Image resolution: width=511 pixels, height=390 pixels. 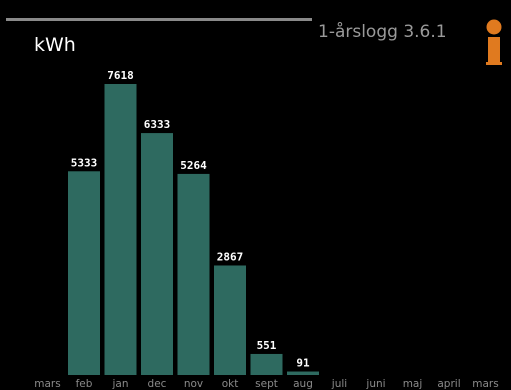 What do you see at coordinates (266, 364) in the screenshot?
I see `bar-sept` at bounding box center [266, 364].